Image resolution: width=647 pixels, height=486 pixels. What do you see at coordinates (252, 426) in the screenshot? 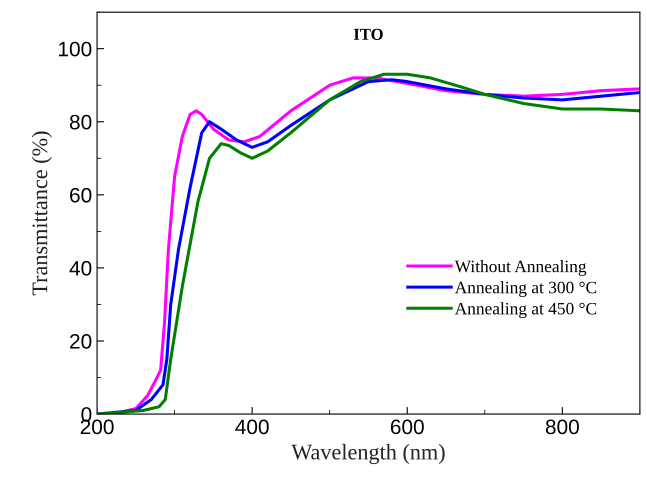
I see `x-tick-label: 400` at bounding box center [252, 426].